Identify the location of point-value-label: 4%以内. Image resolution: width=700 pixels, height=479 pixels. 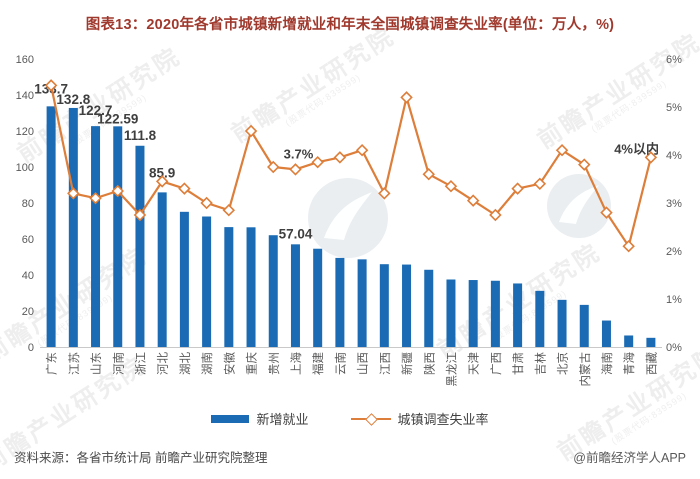
(636, 148).